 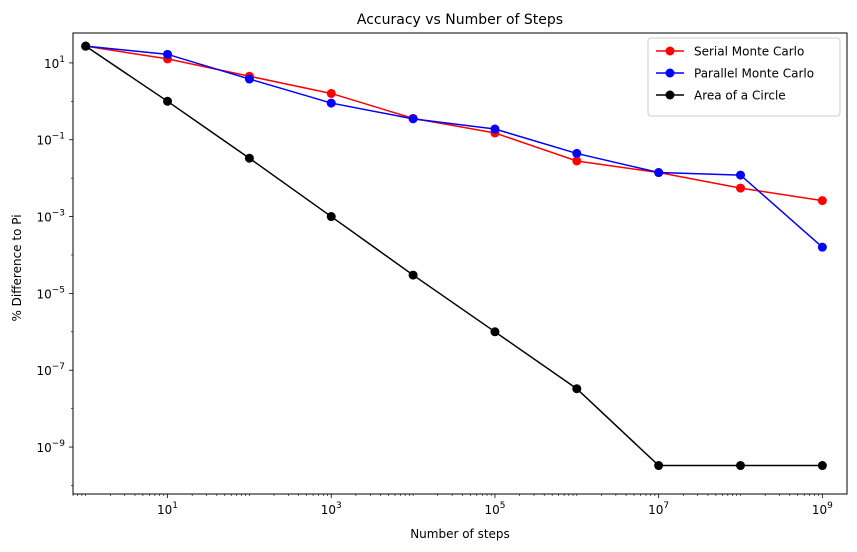 What do you see at coordinates (62, 60) in the screenshot?
I see `y-tick-label-exponent: 1` at bounding box center [62, 60].